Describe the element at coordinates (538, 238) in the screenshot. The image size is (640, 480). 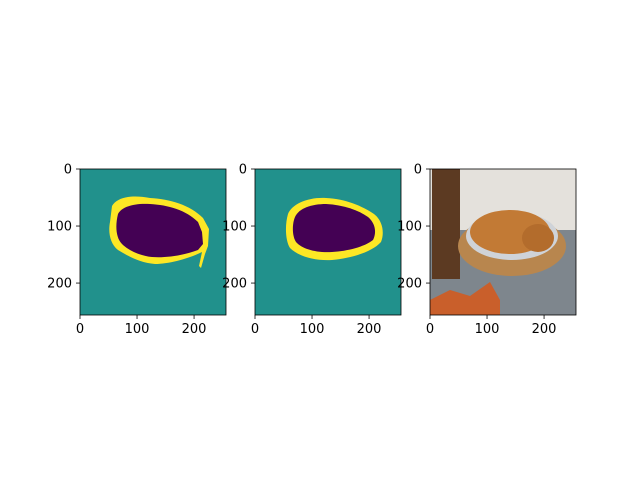
I see `photo-dog-head` at that location.